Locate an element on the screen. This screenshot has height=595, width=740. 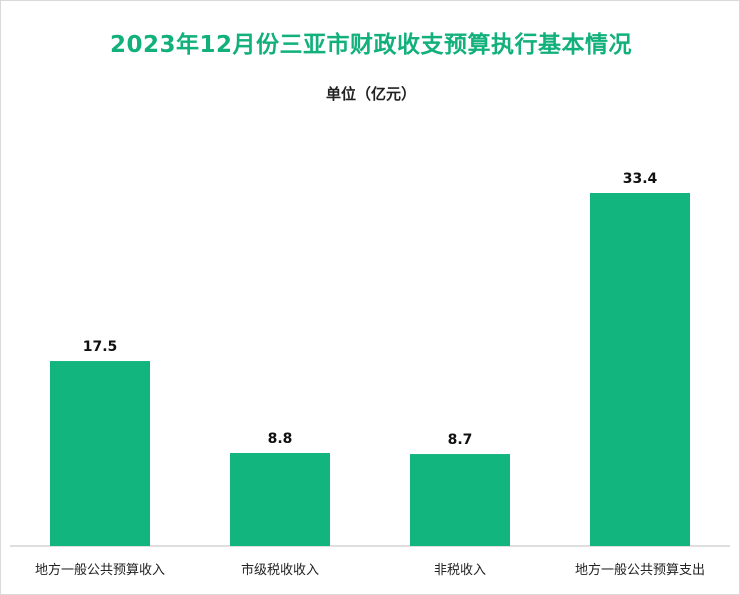
value-label-1: 8.8 is located at coordinates (280, 439).